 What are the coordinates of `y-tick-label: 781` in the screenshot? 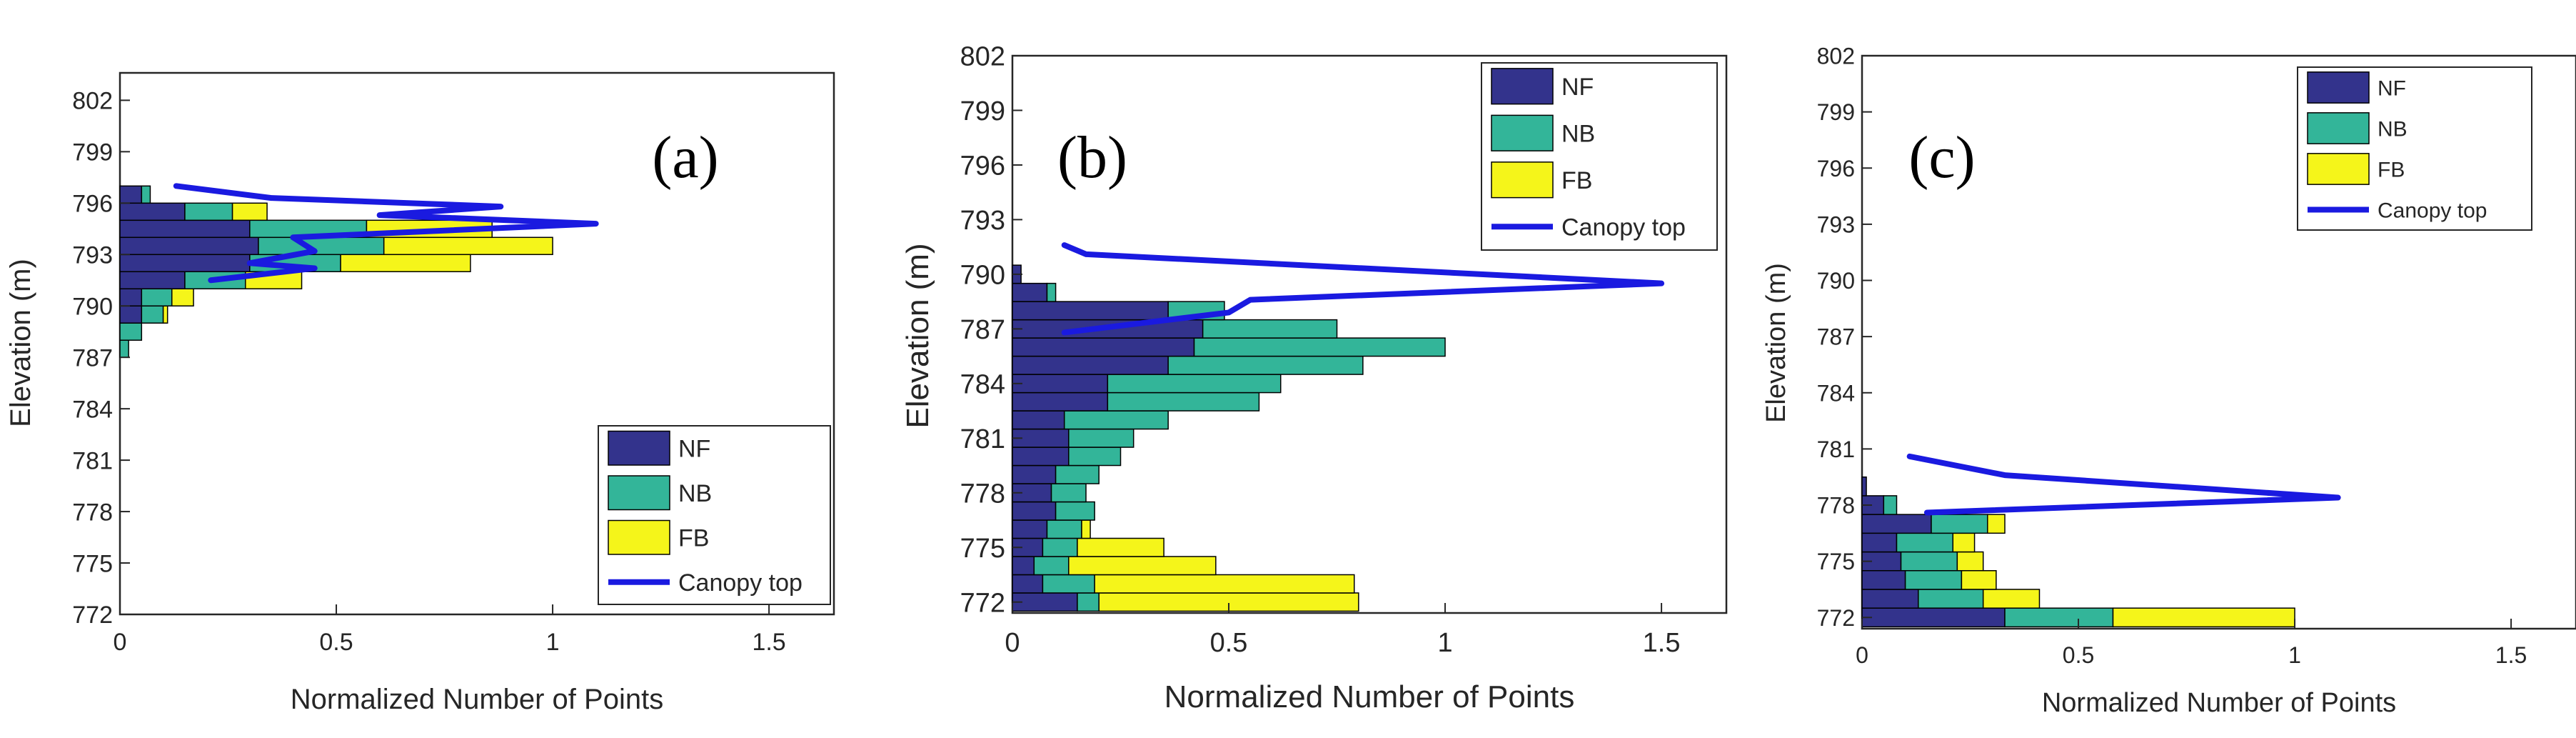 It's located at (1836, 450).